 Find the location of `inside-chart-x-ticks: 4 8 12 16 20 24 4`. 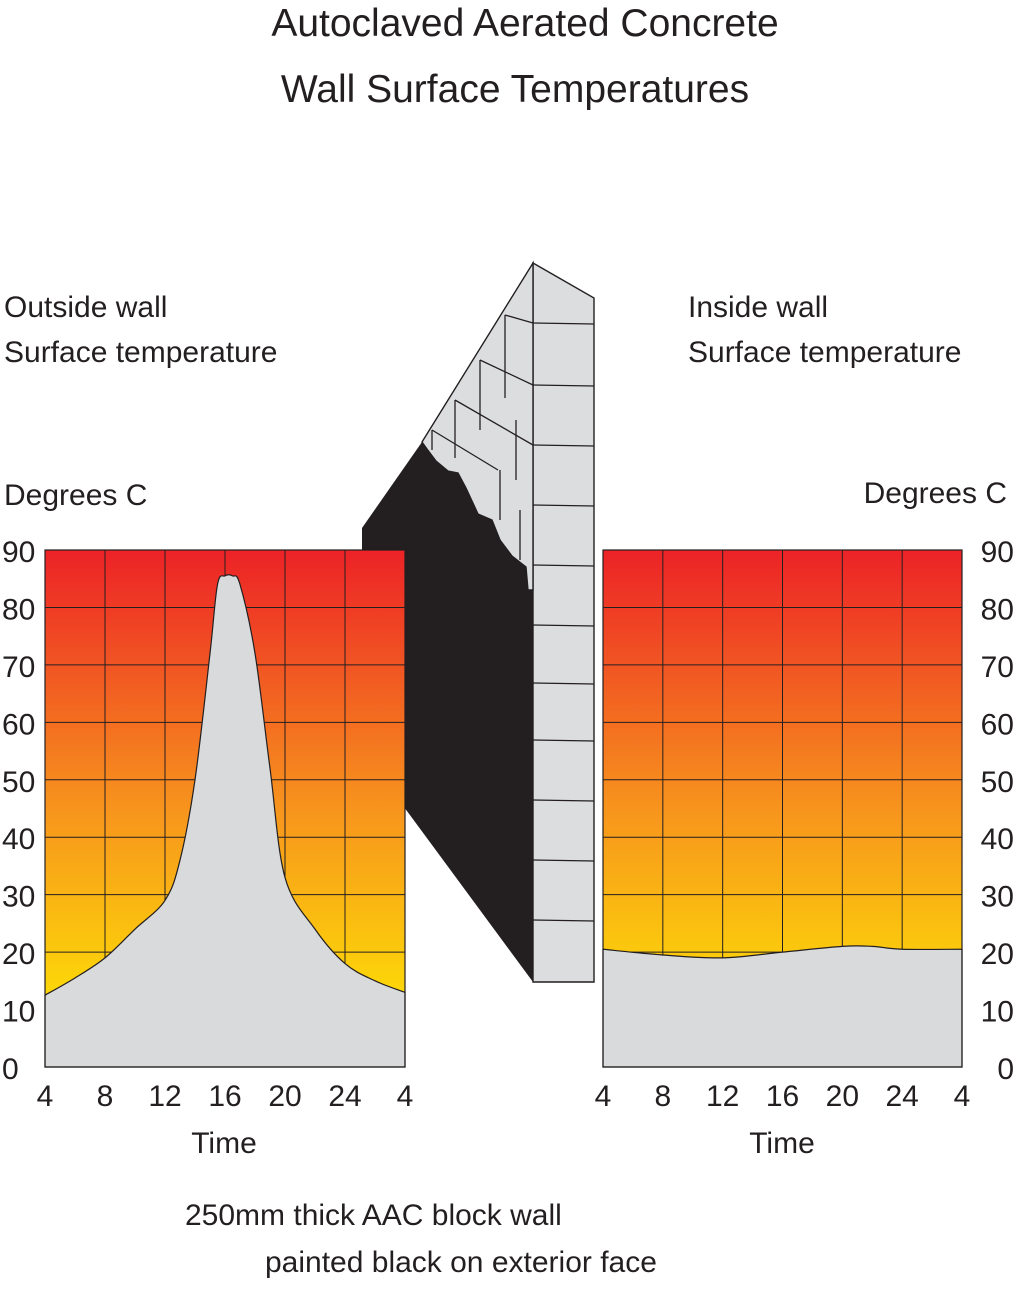

inside-chart-x-ticks: 4 8 12 16 20 24 4 is located at coordinates (783, 1096).